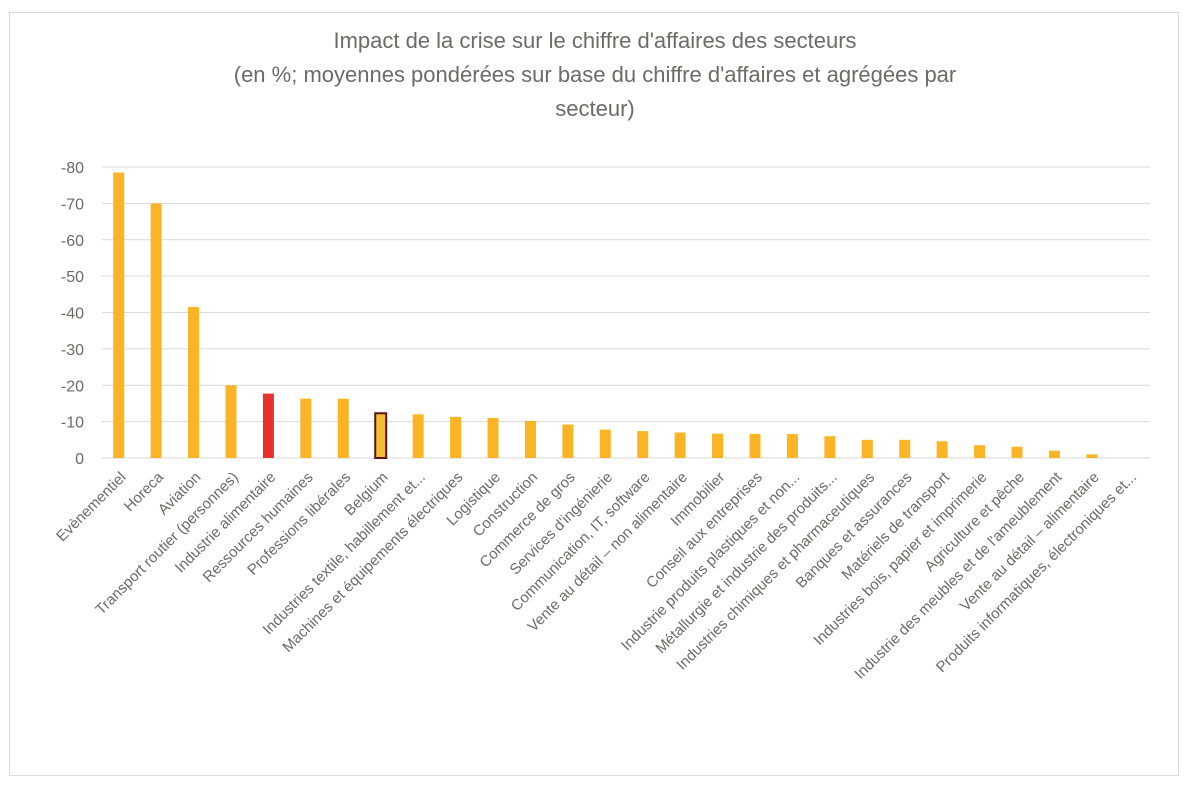  I want to click on y-tick-label: -50, so click(72, 277).